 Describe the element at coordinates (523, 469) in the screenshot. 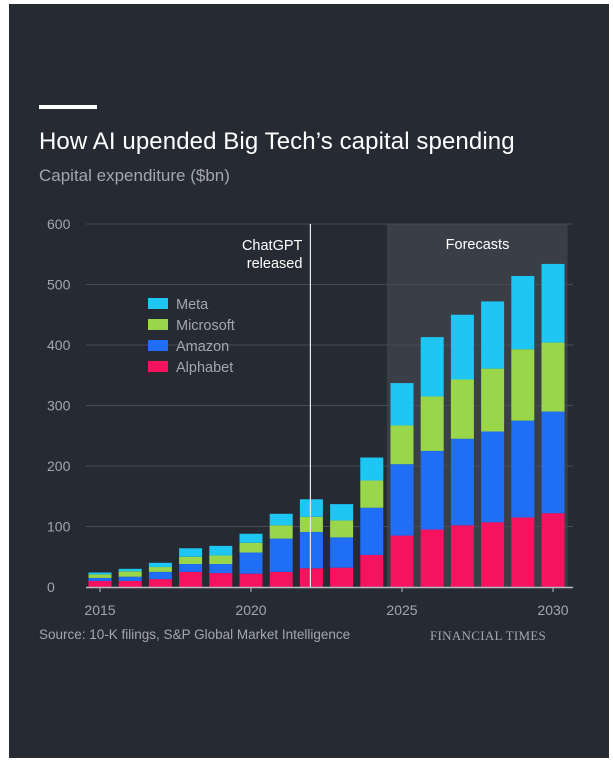

I see `bar-amazon-2029` at that location.